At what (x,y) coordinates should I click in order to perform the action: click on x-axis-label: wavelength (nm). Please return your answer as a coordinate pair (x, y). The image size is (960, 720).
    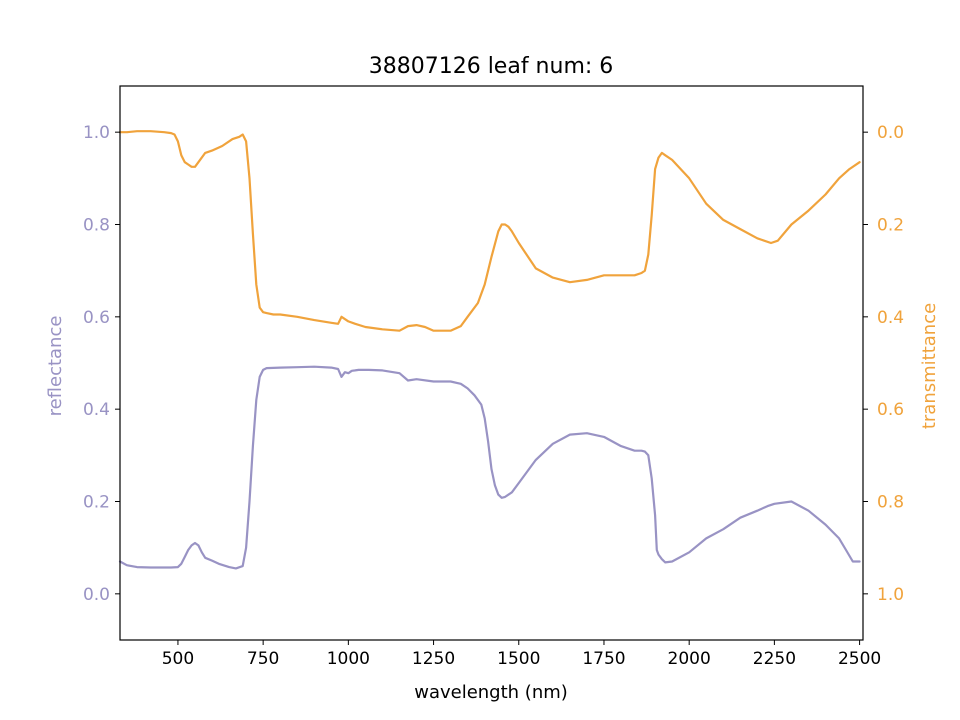
    Looking at the image, I should click on (491, 692).